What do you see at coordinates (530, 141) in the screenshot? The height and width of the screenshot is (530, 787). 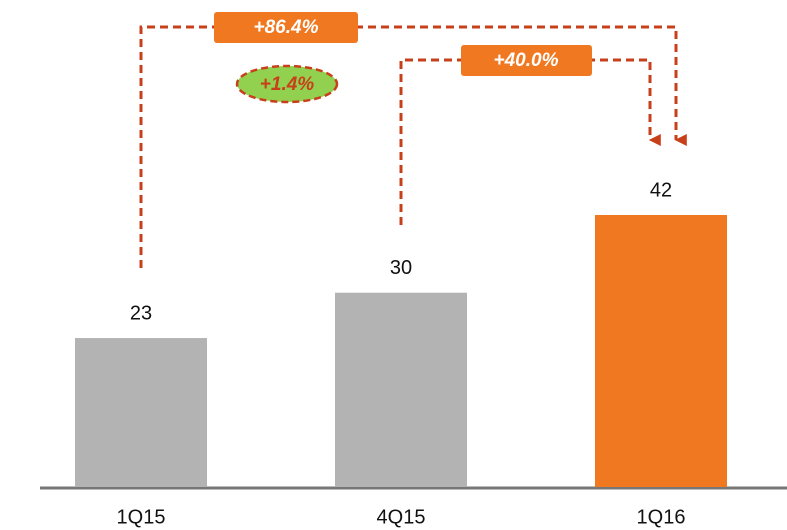 I see `connector` at bounding box center [530, 141].